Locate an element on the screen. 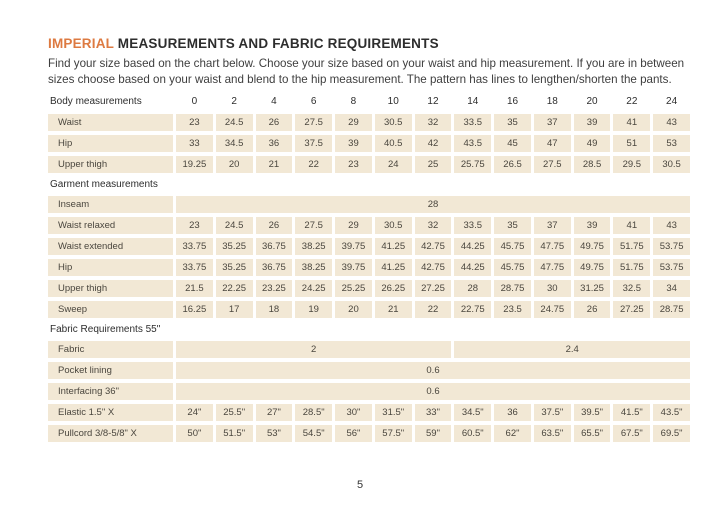 The height and width of the screenshot is (513, 720). size-chart-row: Inseam 28 is located at coordinates (369, 204).